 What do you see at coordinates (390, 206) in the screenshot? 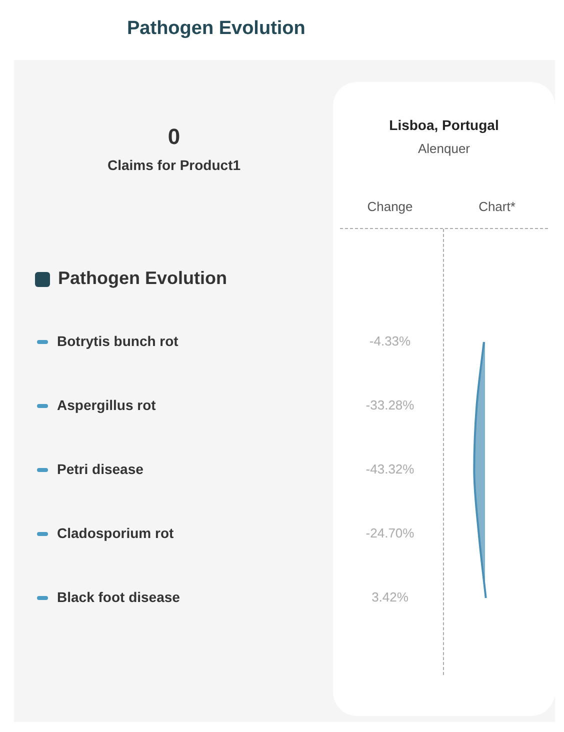
I see `text: Change` at bounding box center [390, 206].